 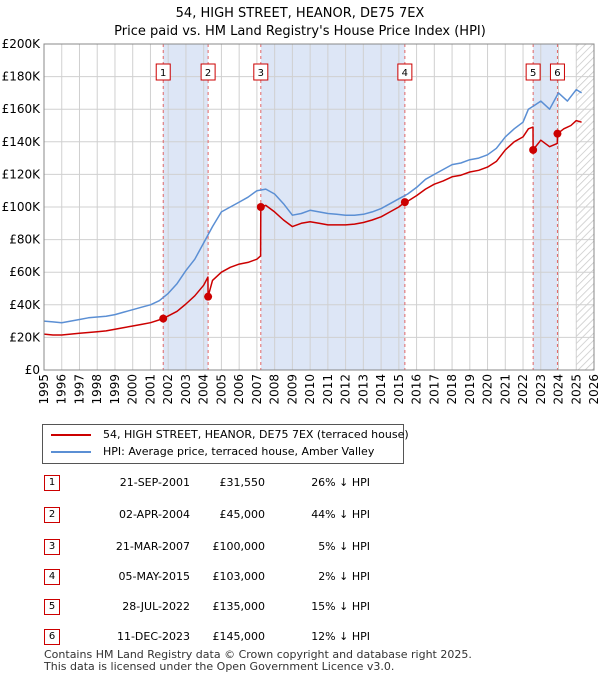 I want to click on x-tick-label: 2025, so click(x=576, y=389).